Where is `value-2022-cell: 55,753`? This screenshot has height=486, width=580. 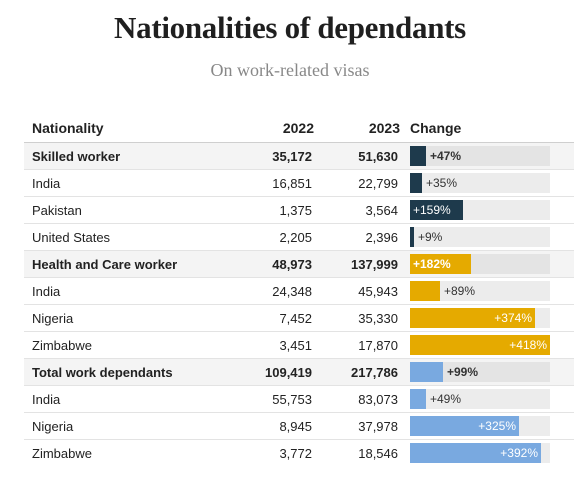 value-2022-cell: 55,753 is located at coordinates (273, 399).